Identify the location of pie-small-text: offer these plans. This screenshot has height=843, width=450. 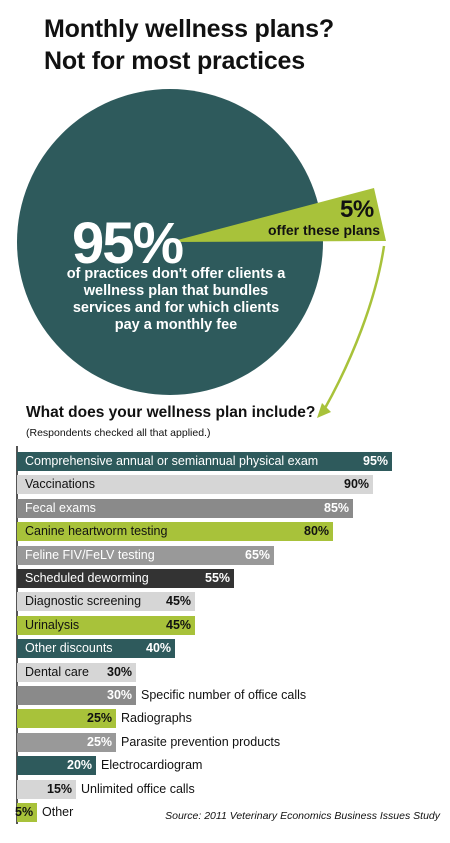
(324, 230).